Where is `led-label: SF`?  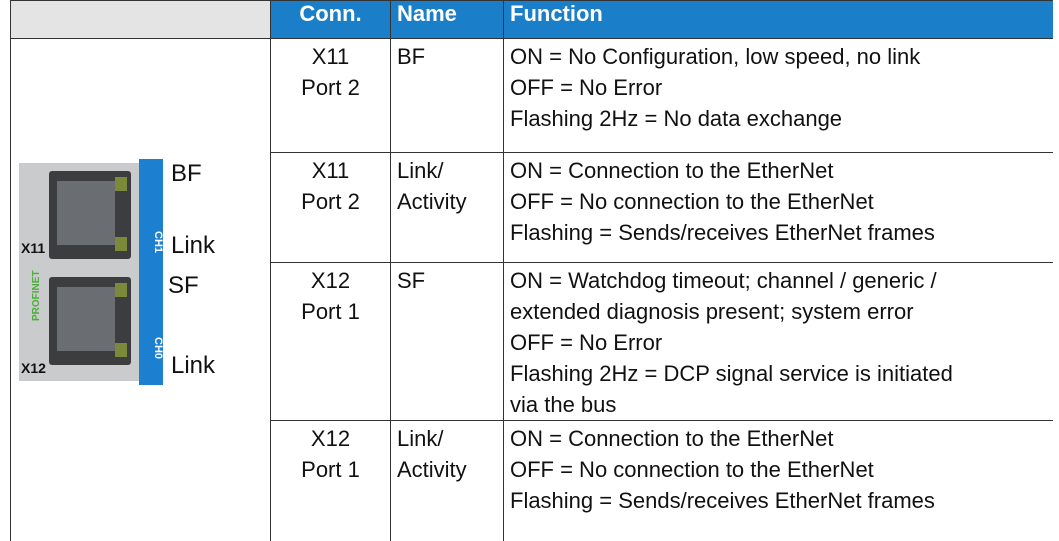 led-label: SF is located at coordinates (183, 285).